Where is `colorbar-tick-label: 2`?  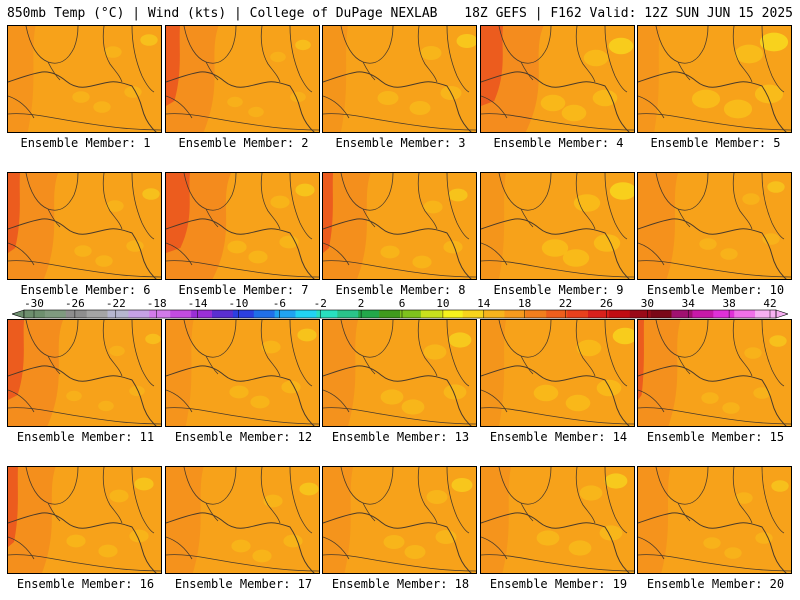 colorbar-tick-label: 2 is located at coordinates (361, 303).